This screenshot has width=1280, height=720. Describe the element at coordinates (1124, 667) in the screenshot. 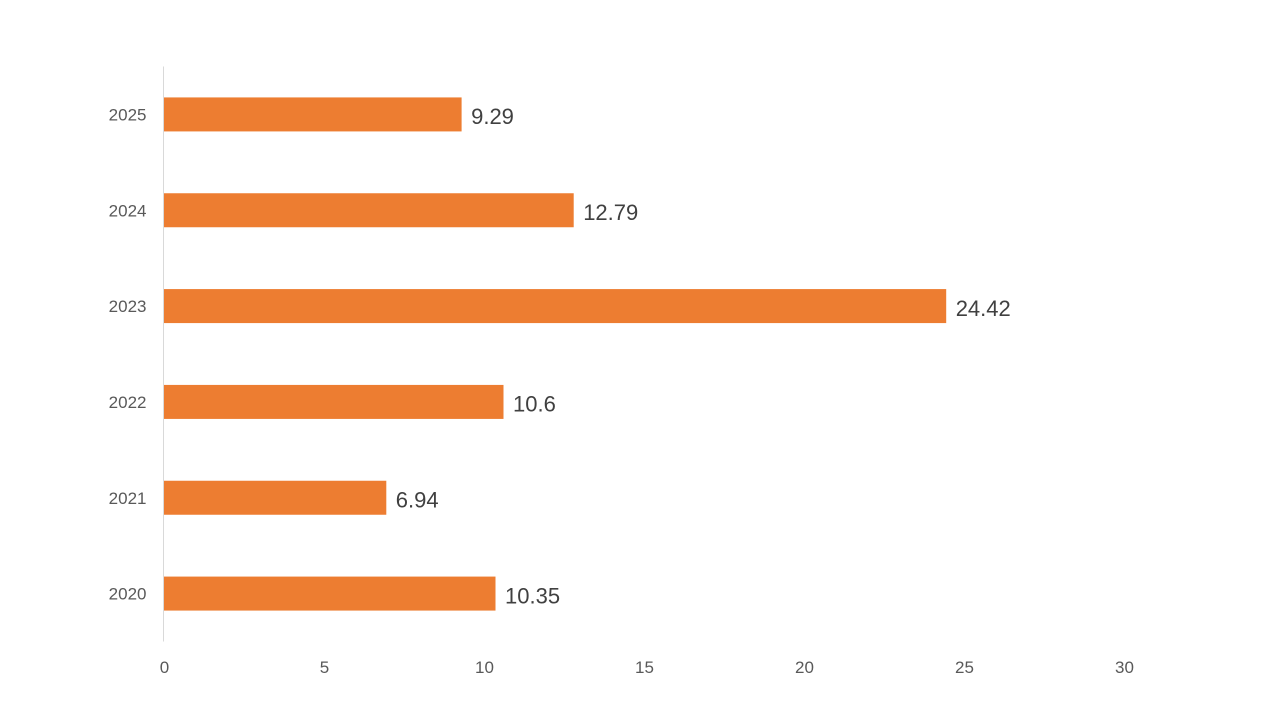

I see `svg-text: 30` at that location.